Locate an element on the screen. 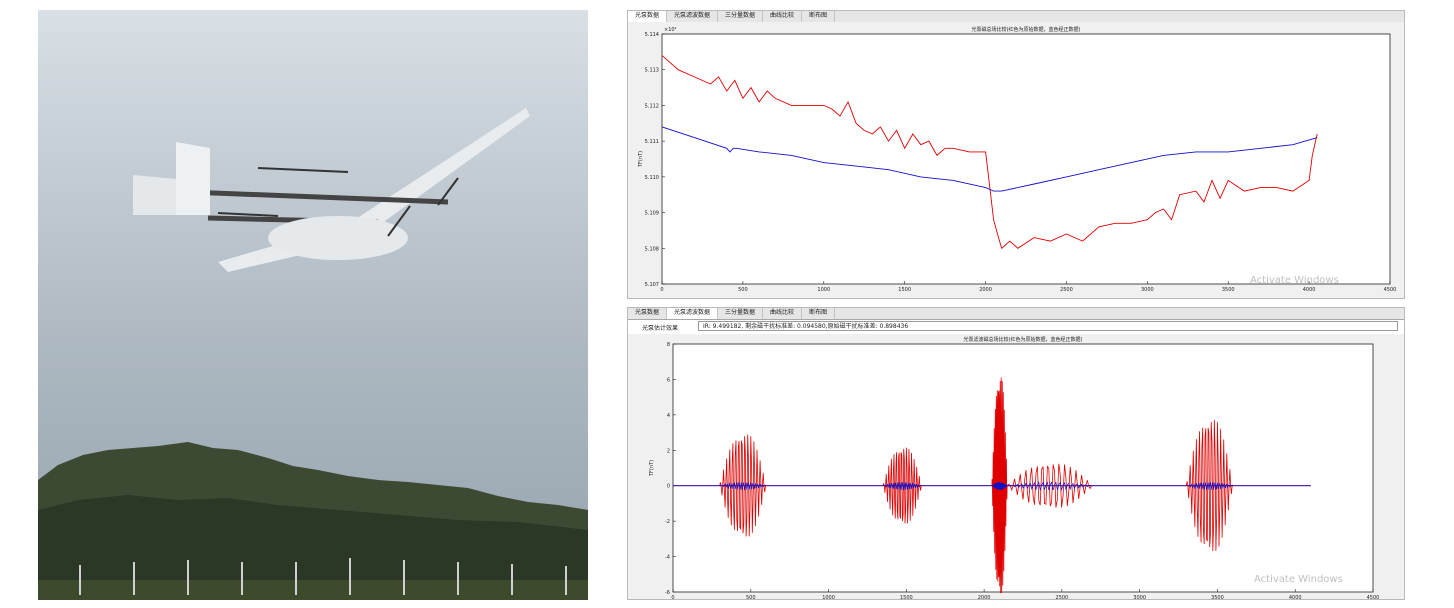 This screenshot has width=1454, height=608. y-tick-label: 5.109 is located at coordinates (652, 214).